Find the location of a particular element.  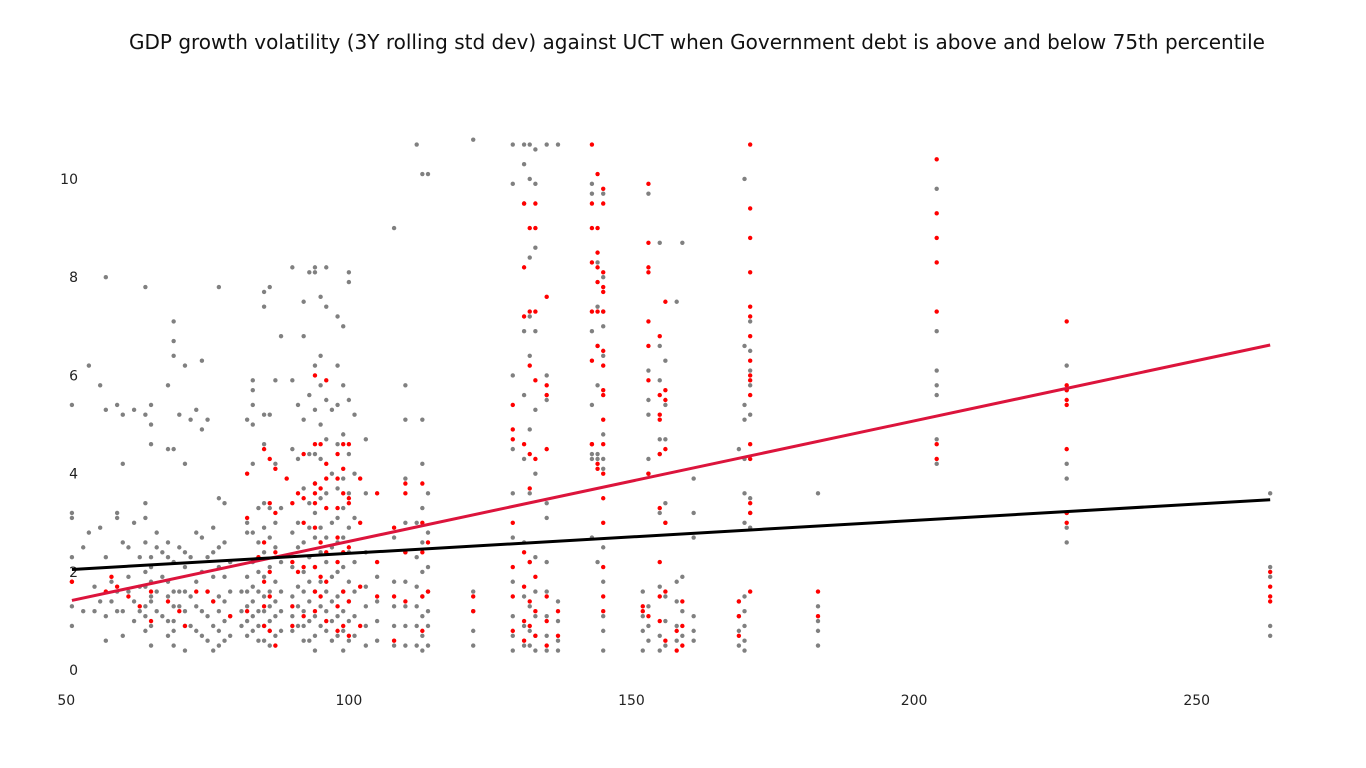

x-tick-label: 100 is located at coordinates (349, 701).